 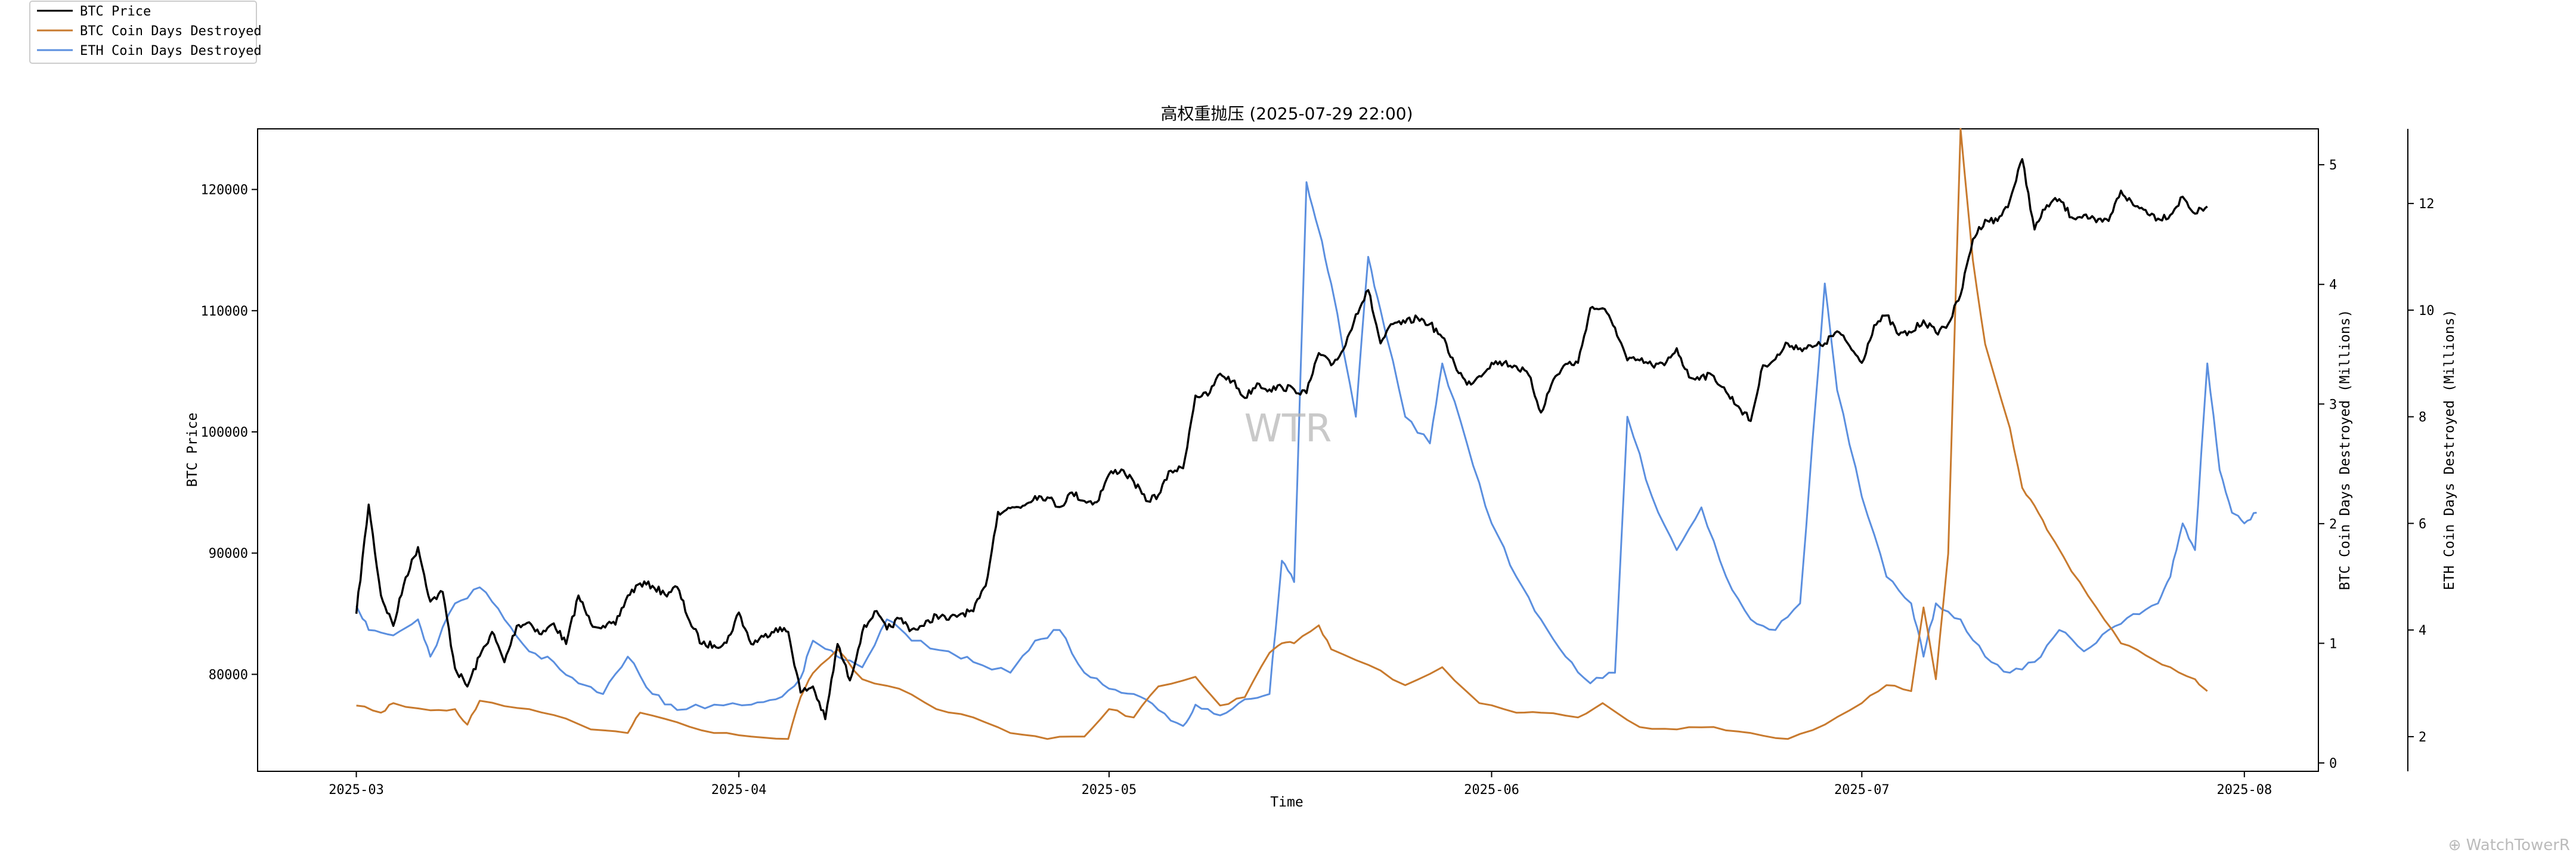 What do you see at coordinates (116, 11) in the screenshot?
I see `legend-label-btc-price: BTC Price` at bounding box center [116, 11].